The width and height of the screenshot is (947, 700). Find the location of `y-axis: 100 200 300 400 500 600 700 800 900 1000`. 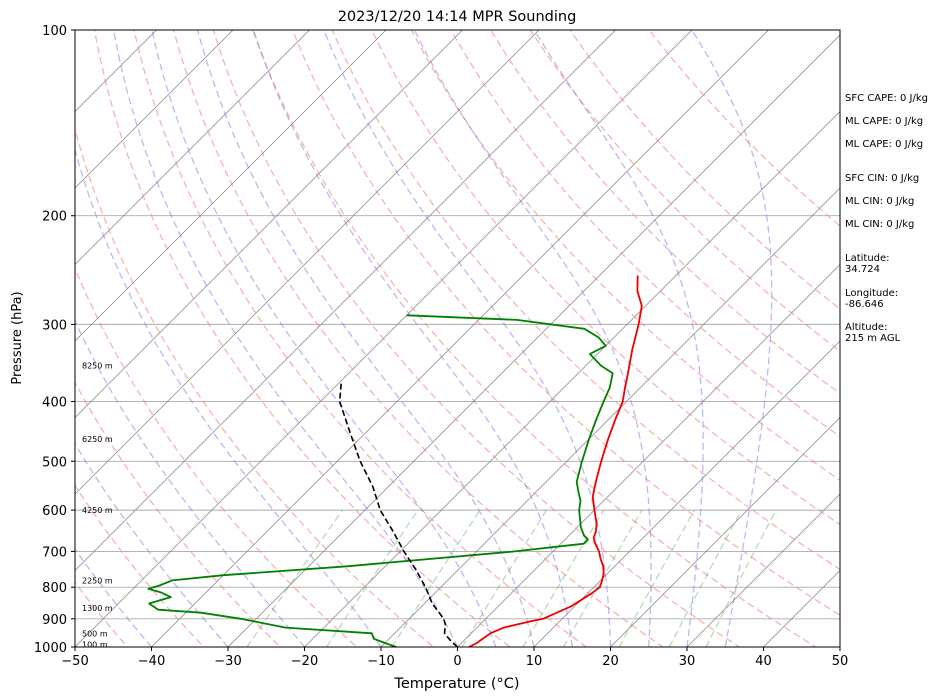

y-axis: 100 200 300 400 500 600 700 800 900 1000 is located at coordinates (54, 340).